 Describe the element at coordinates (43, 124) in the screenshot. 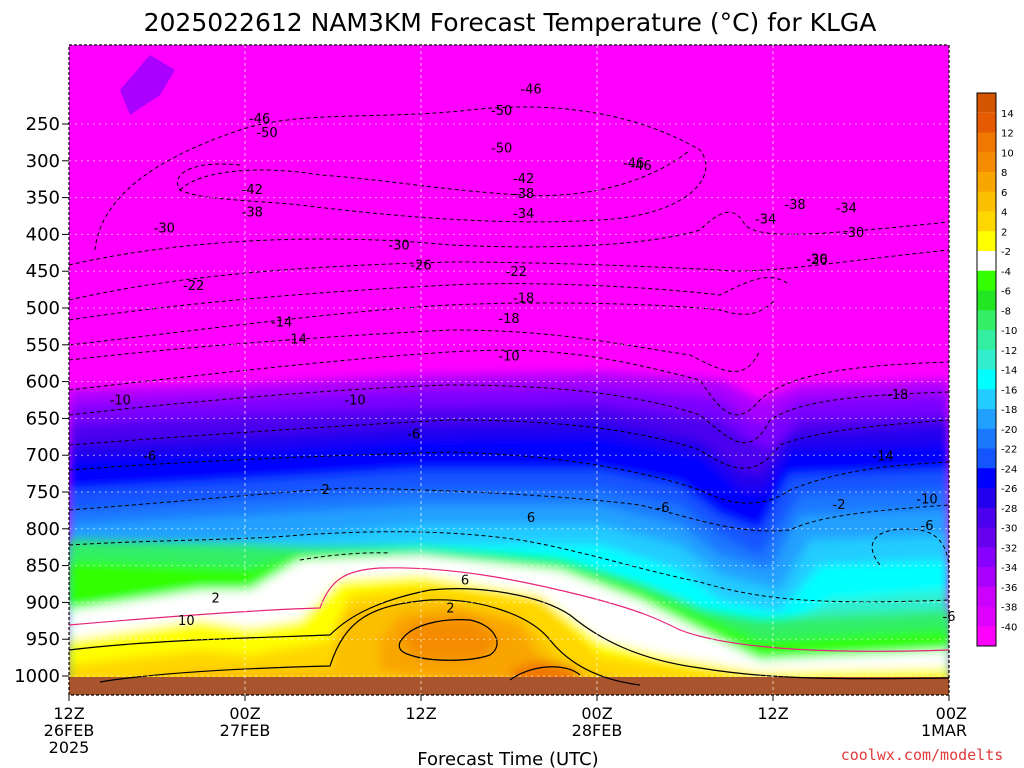

I see `y-tick-label: 250` at that location.